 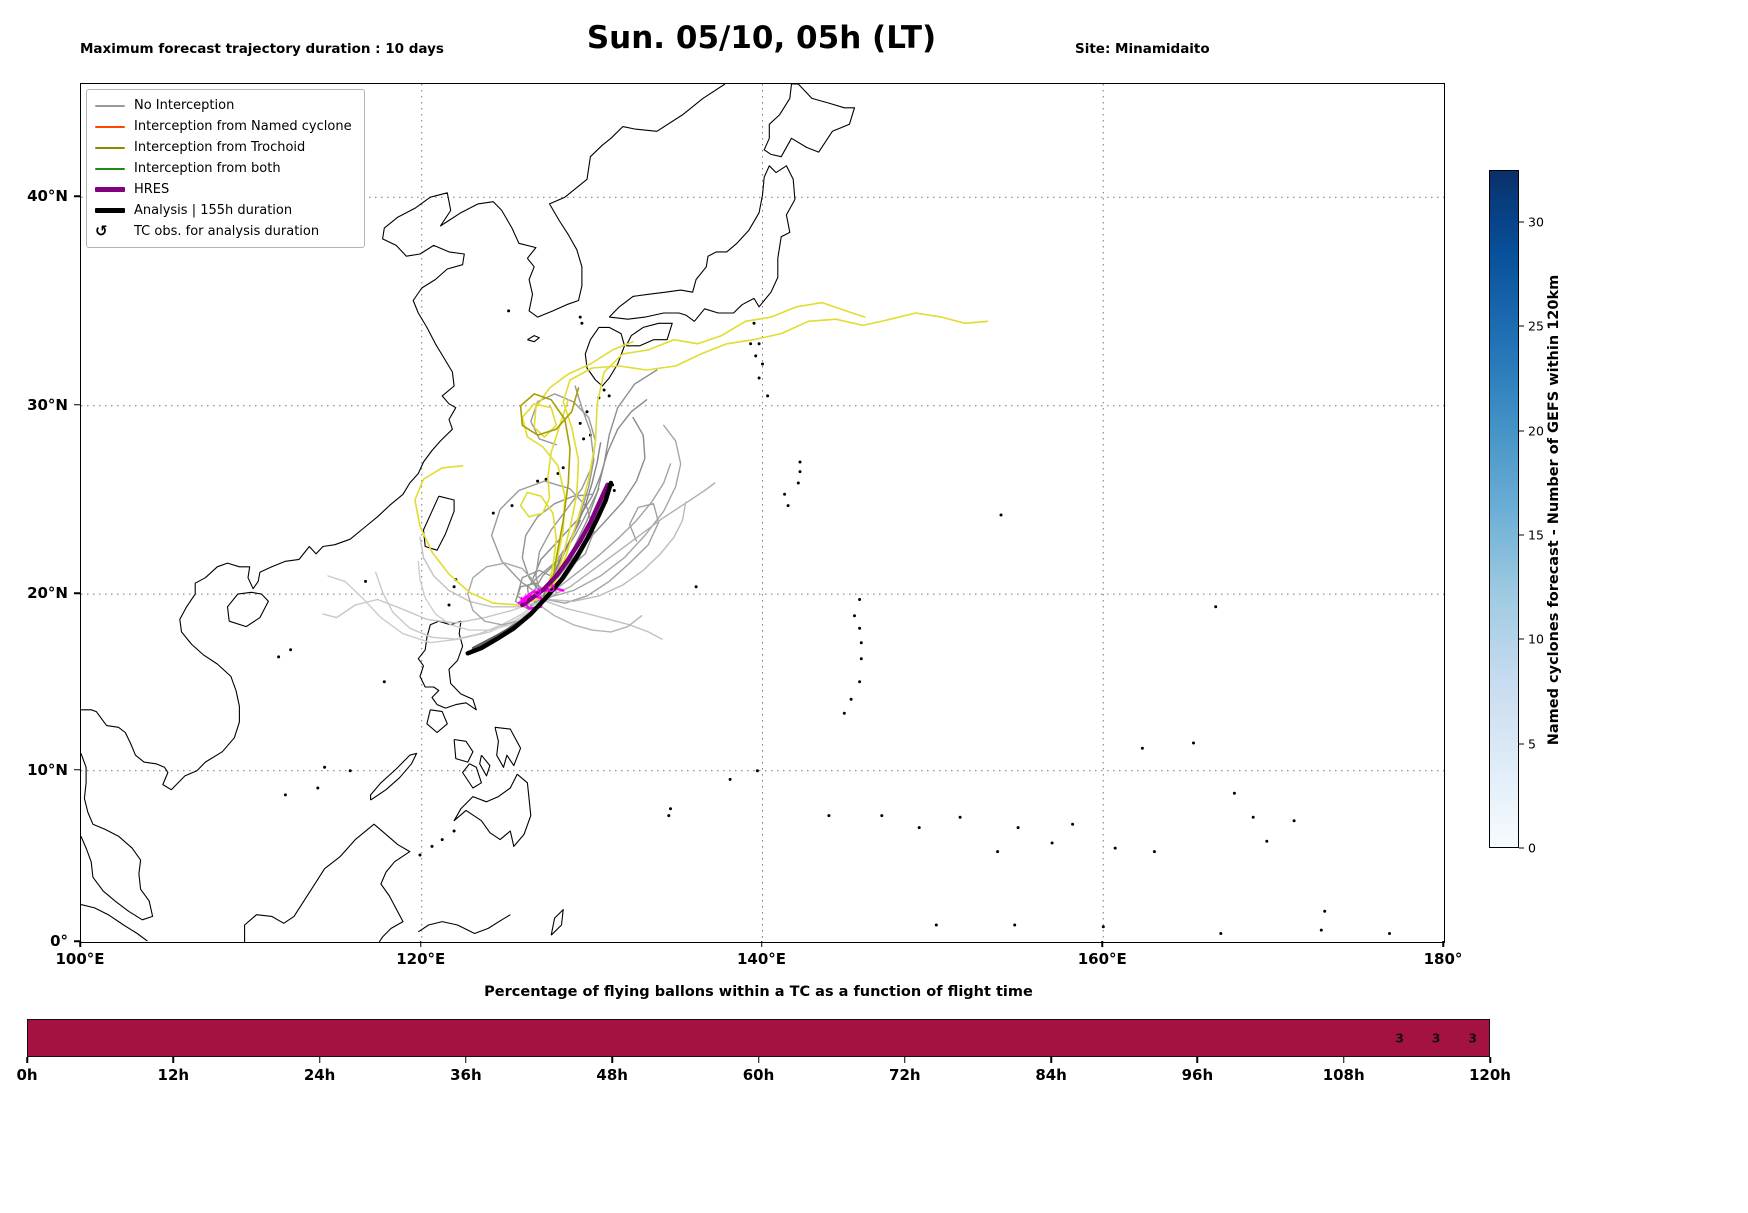 What do you see at coordinates (1343, 1075) in the screenshot?
I see `bottom-bar-tick-label: 108h` at bounding box center [1343, 1075].